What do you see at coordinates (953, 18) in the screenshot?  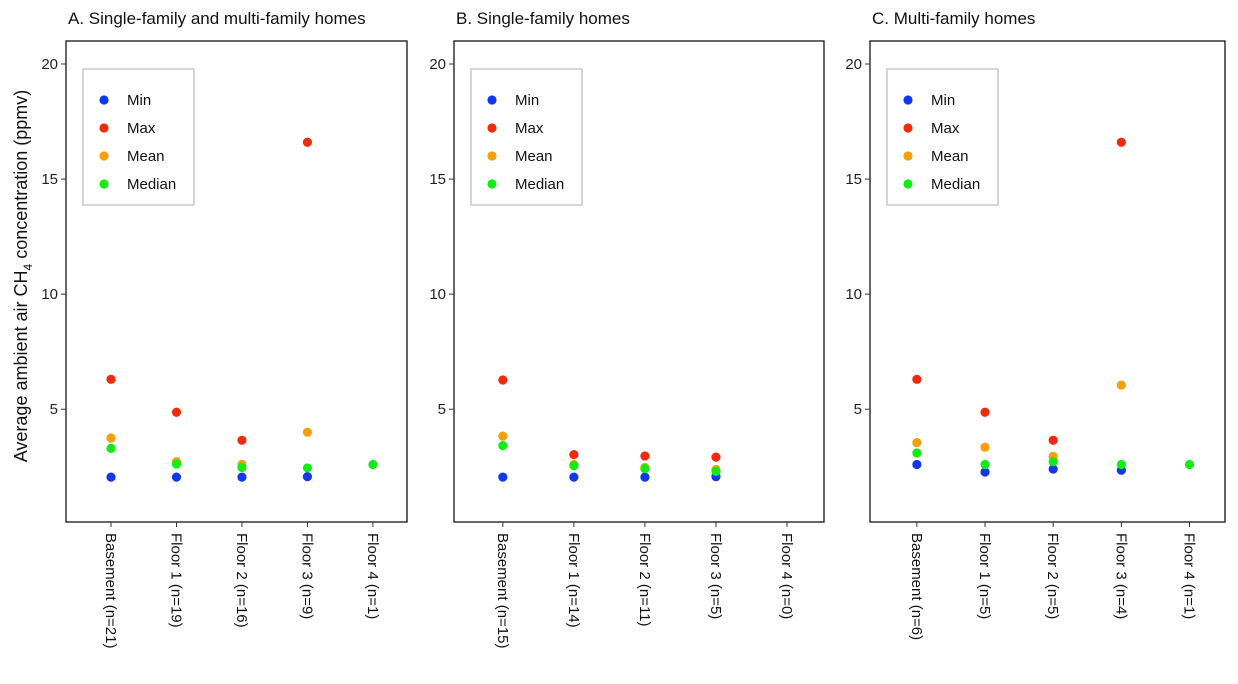 I see `panel-title: C. Multi-family homes` at bounding box center [953, 18].